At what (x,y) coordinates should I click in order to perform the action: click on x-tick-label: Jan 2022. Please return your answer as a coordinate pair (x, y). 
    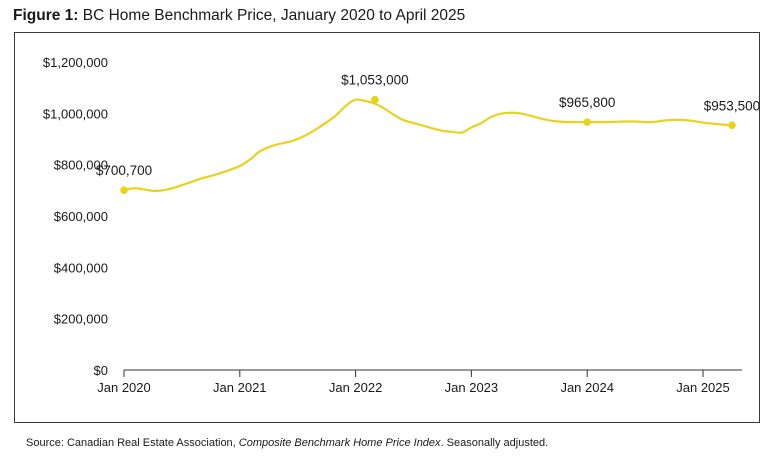
    Looking at the image, I should click on (356, 387).